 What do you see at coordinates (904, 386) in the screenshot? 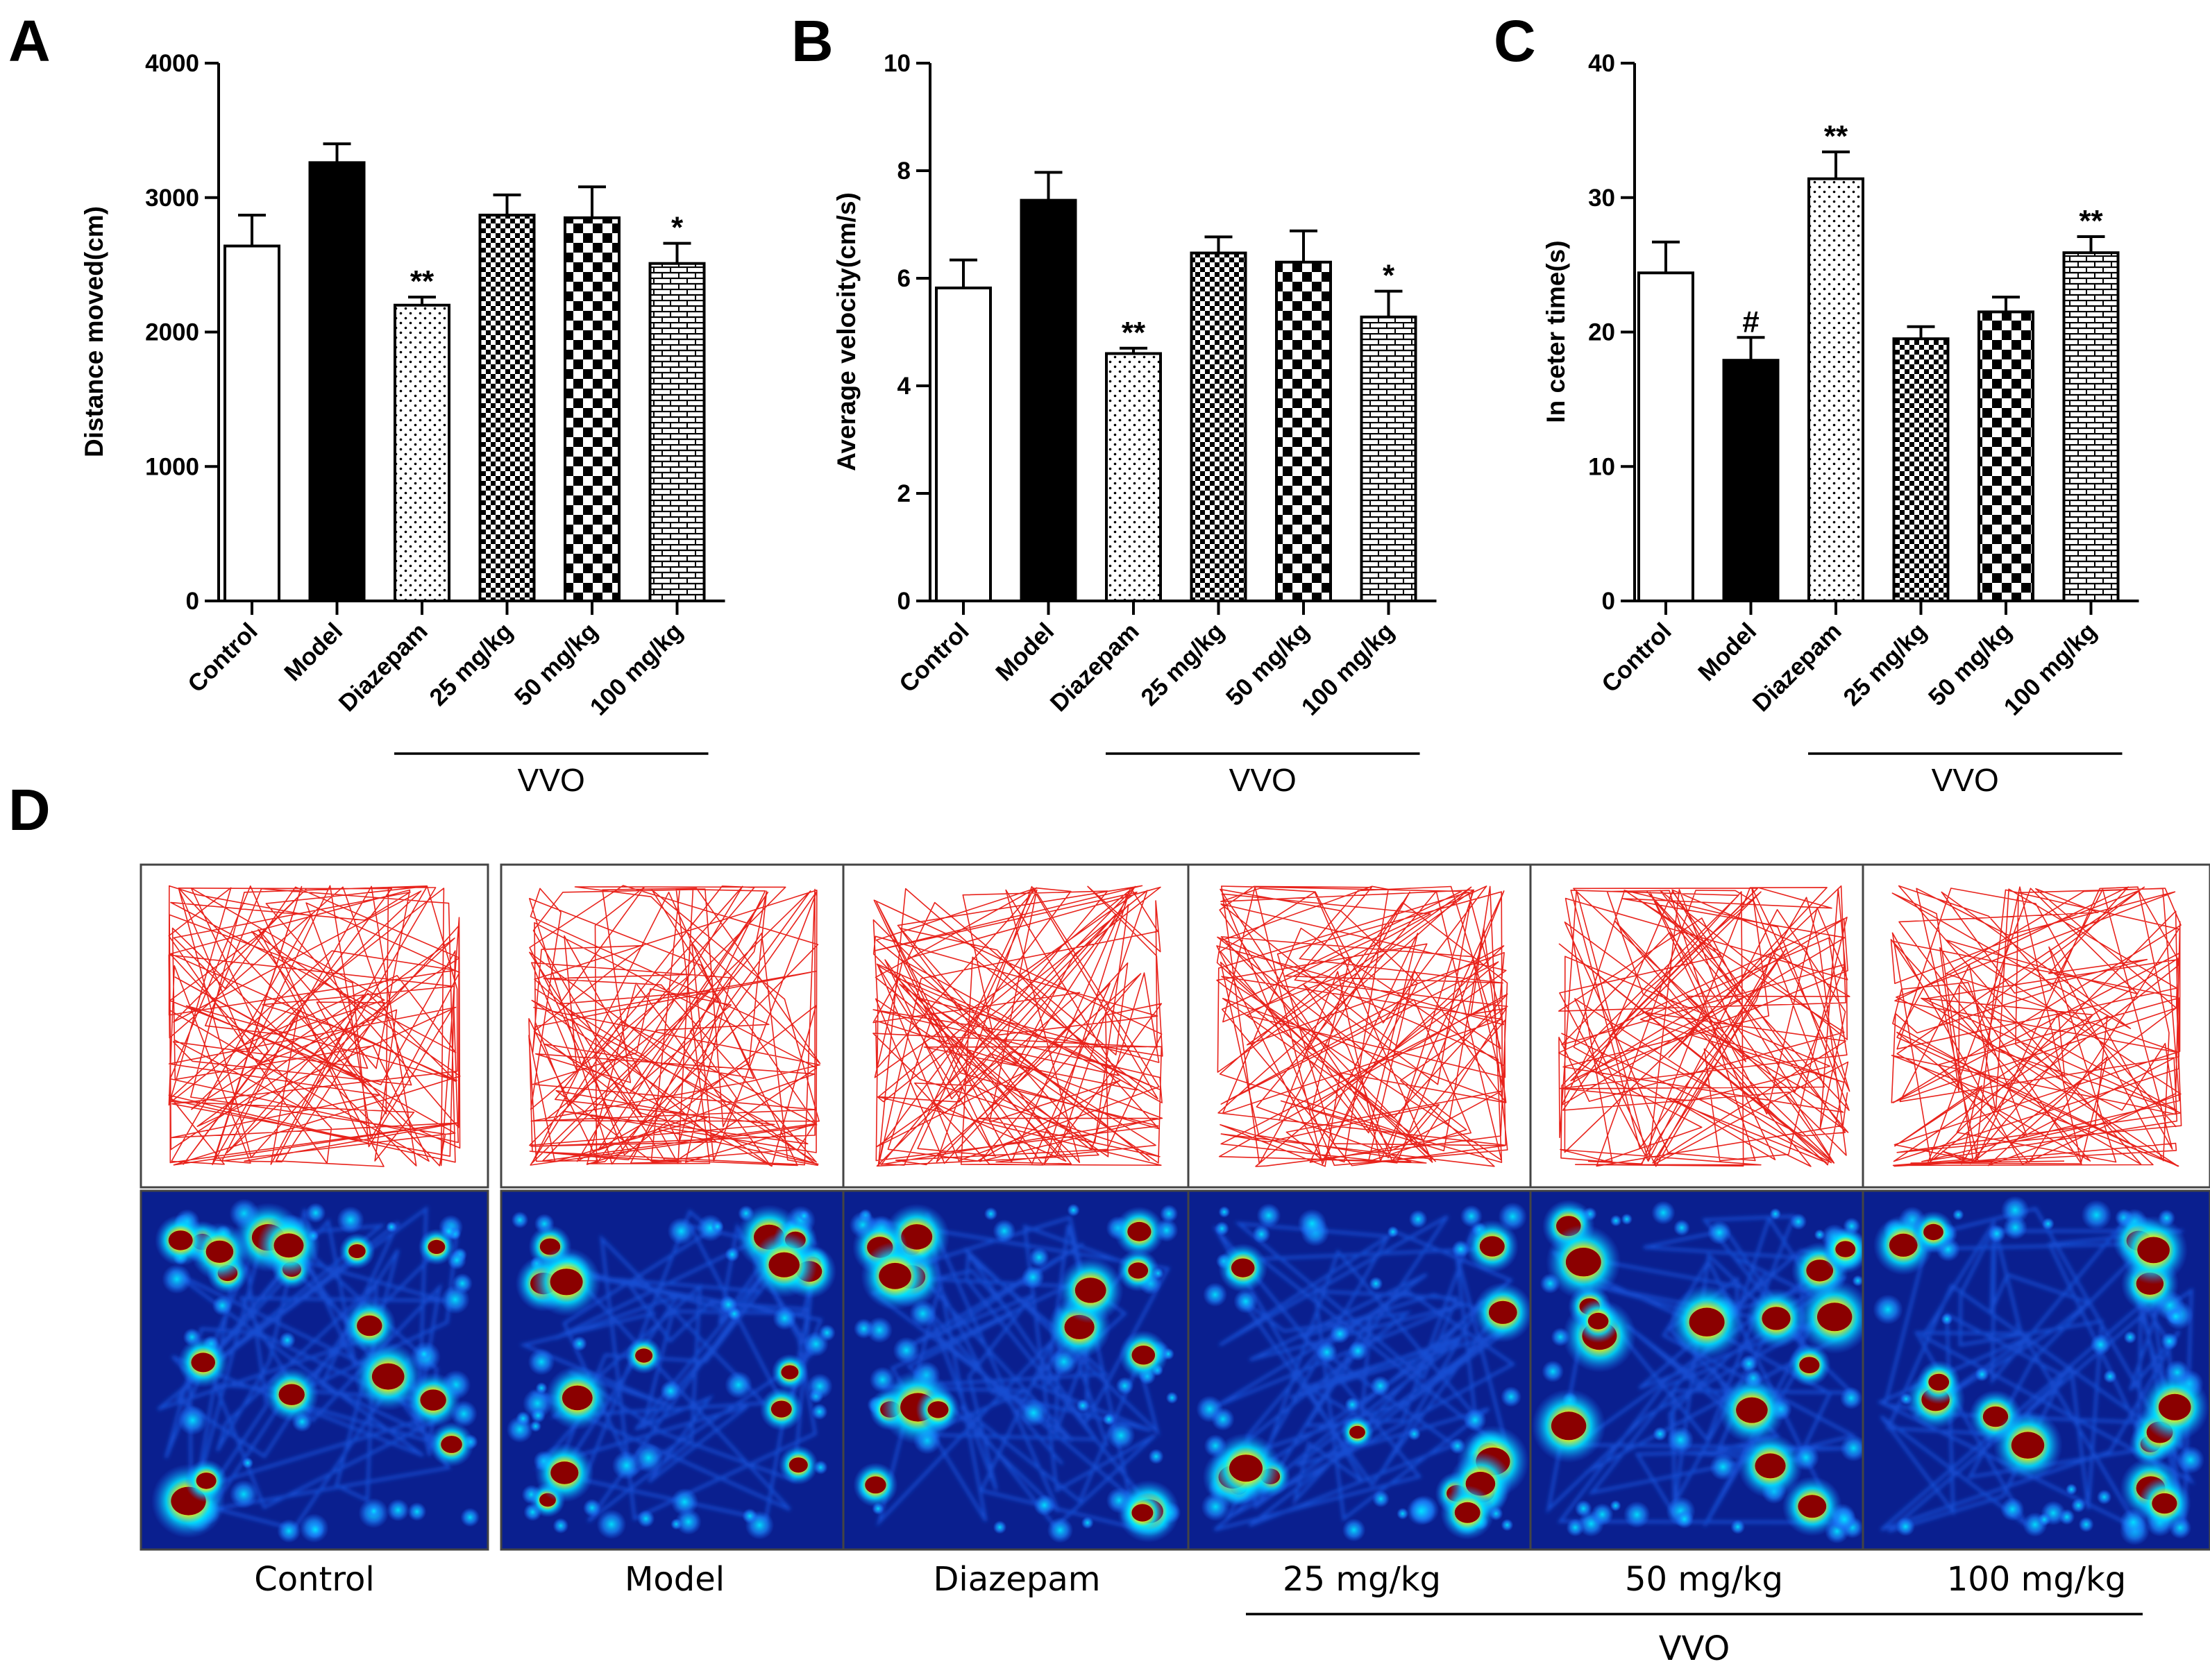
I see `y-tick-label: 4` at bounding box center [904, 386].